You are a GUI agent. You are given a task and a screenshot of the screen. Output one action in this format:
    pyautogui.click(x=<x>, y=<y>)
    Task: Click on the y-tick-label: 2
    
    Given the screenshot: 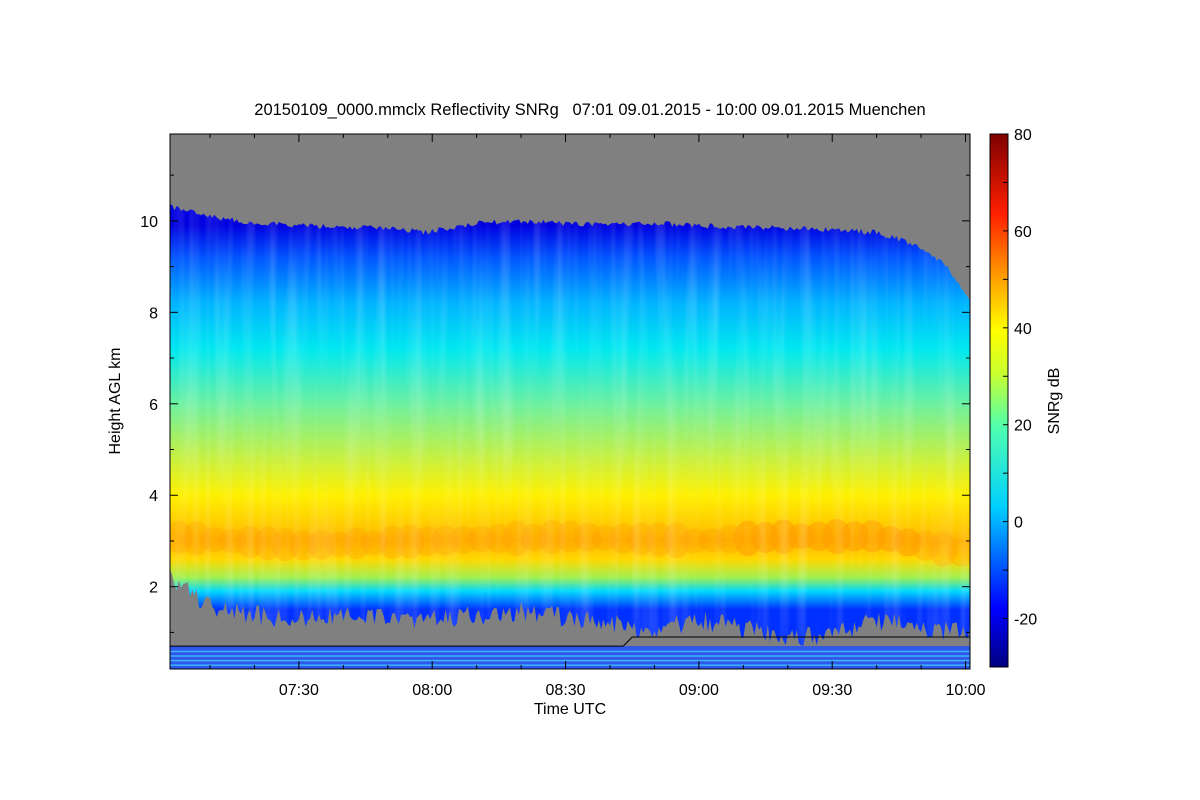 What is the action you would take?
    pyautogui.click(x=153, y=588)
    